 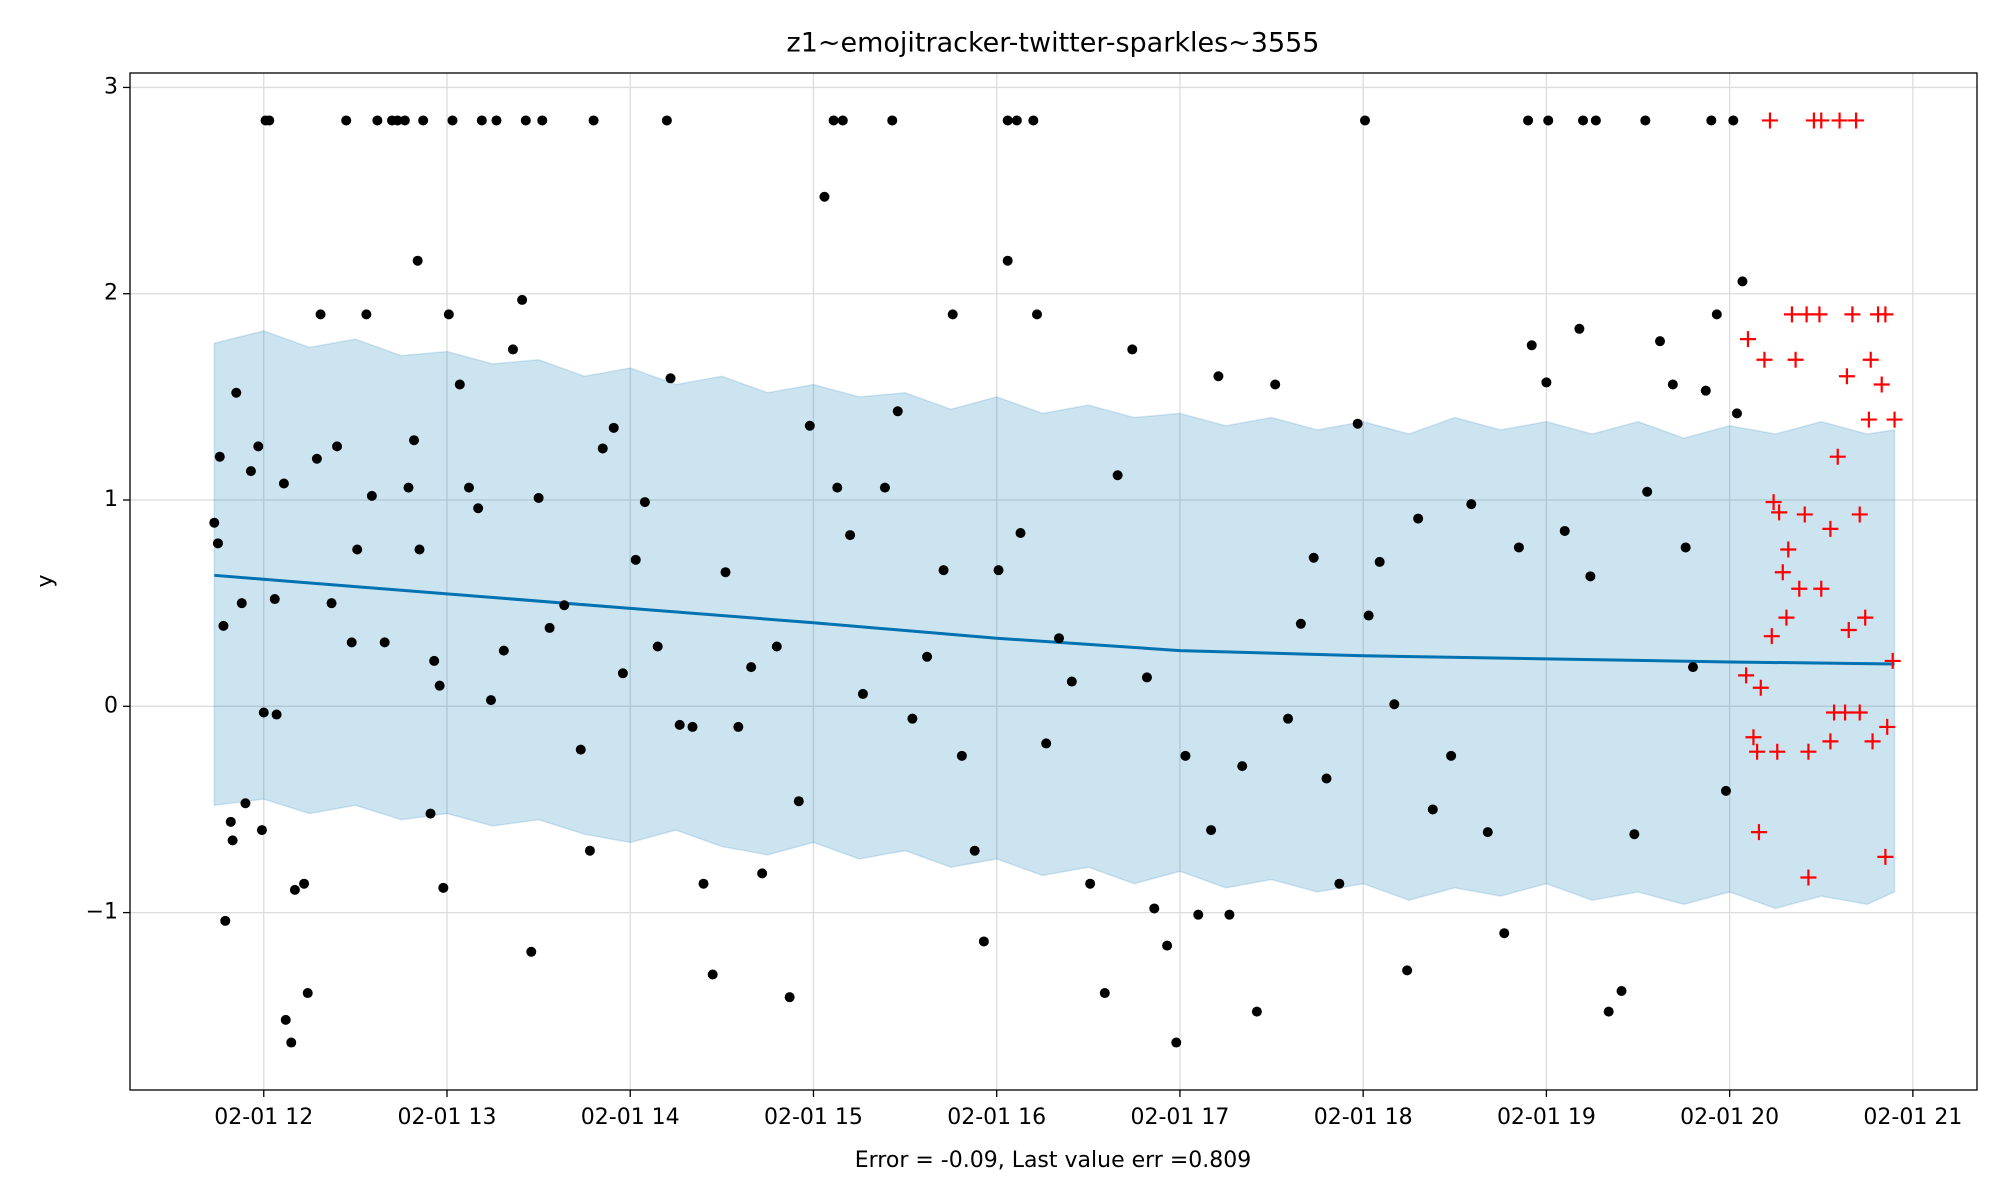 I want to click on x-tick-label: 02-01 18, so click(x=1363, y=1117).